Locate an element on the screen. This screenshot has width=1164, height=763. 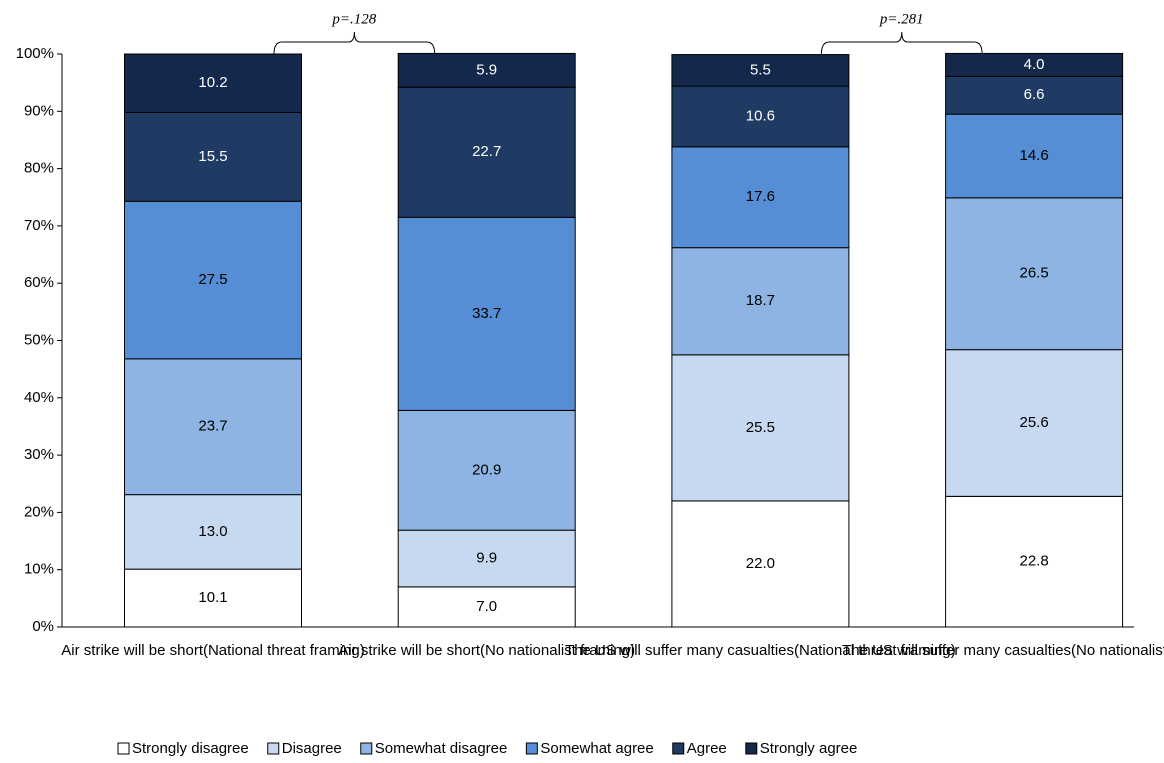
data-label: 10.2 is located at coordinates (212, 82).